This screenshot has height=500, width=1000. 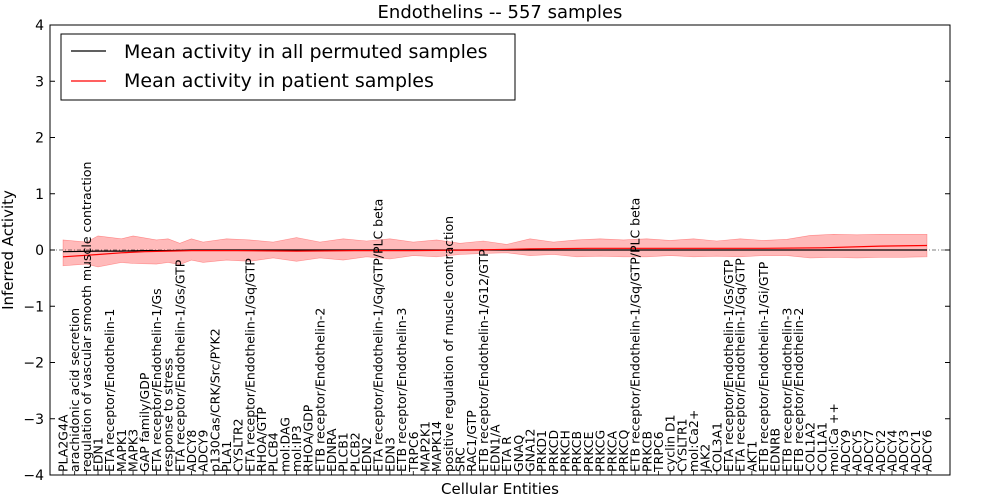 I want to click on x-tick-label: arachidonic acid secretion, so click(x=74, y=390).